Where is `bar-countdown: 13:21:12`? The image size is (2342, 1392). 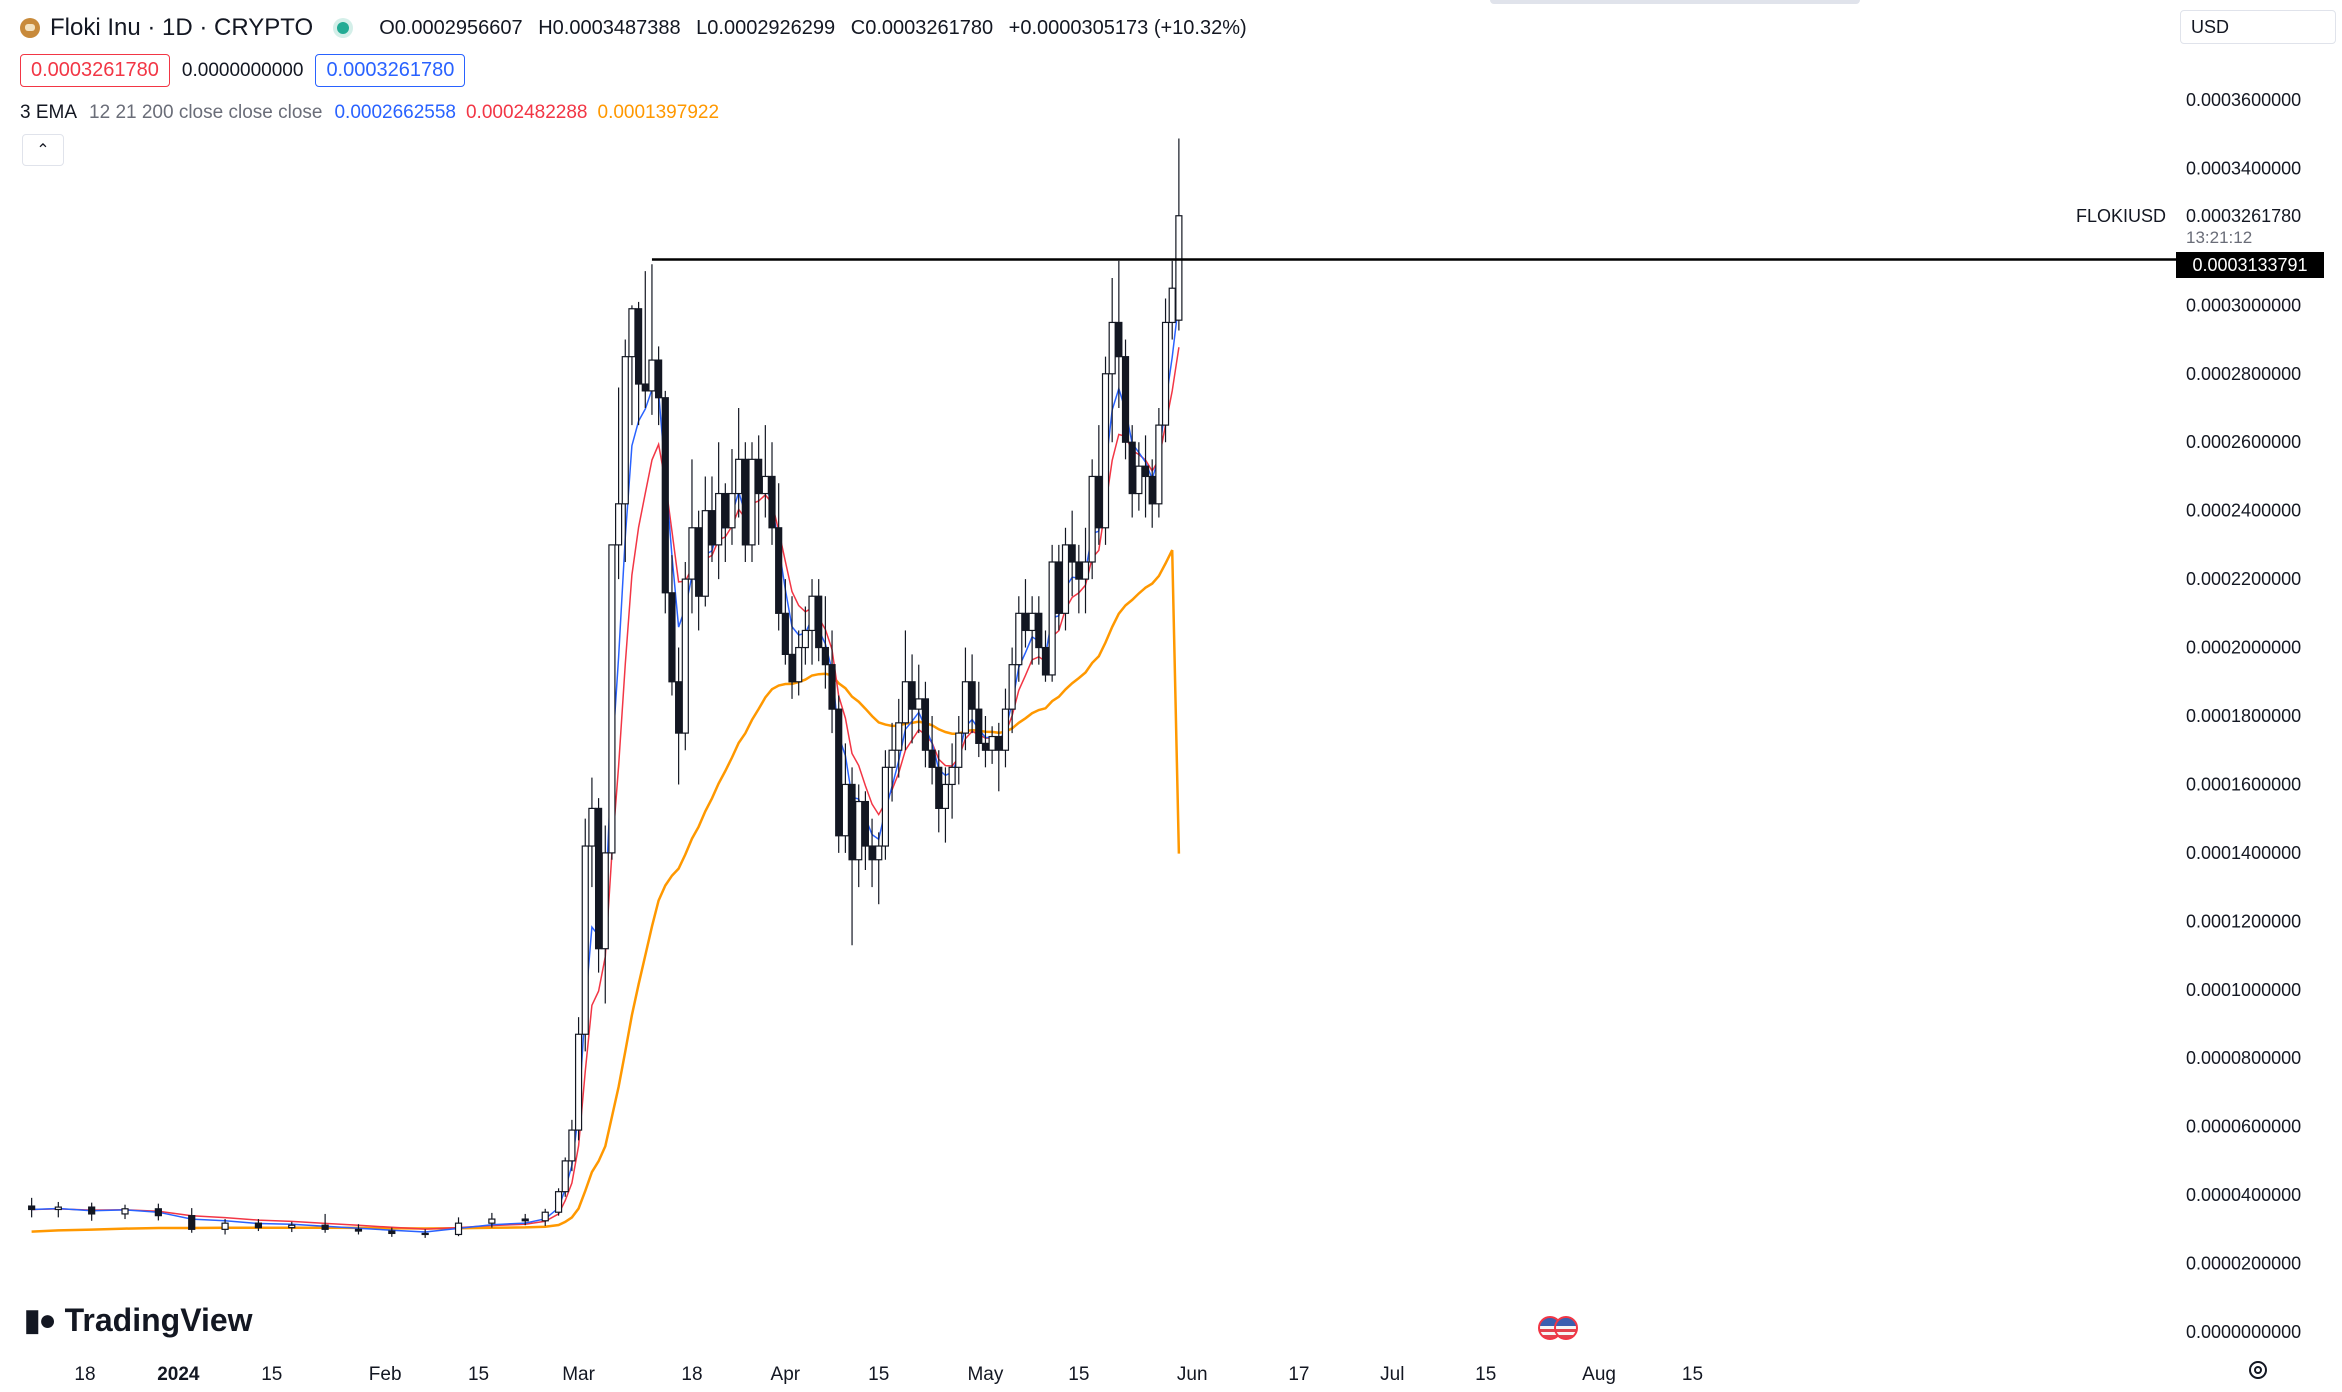 bar-countdown: 13:21:12 is located at coordinates (2219, 237).